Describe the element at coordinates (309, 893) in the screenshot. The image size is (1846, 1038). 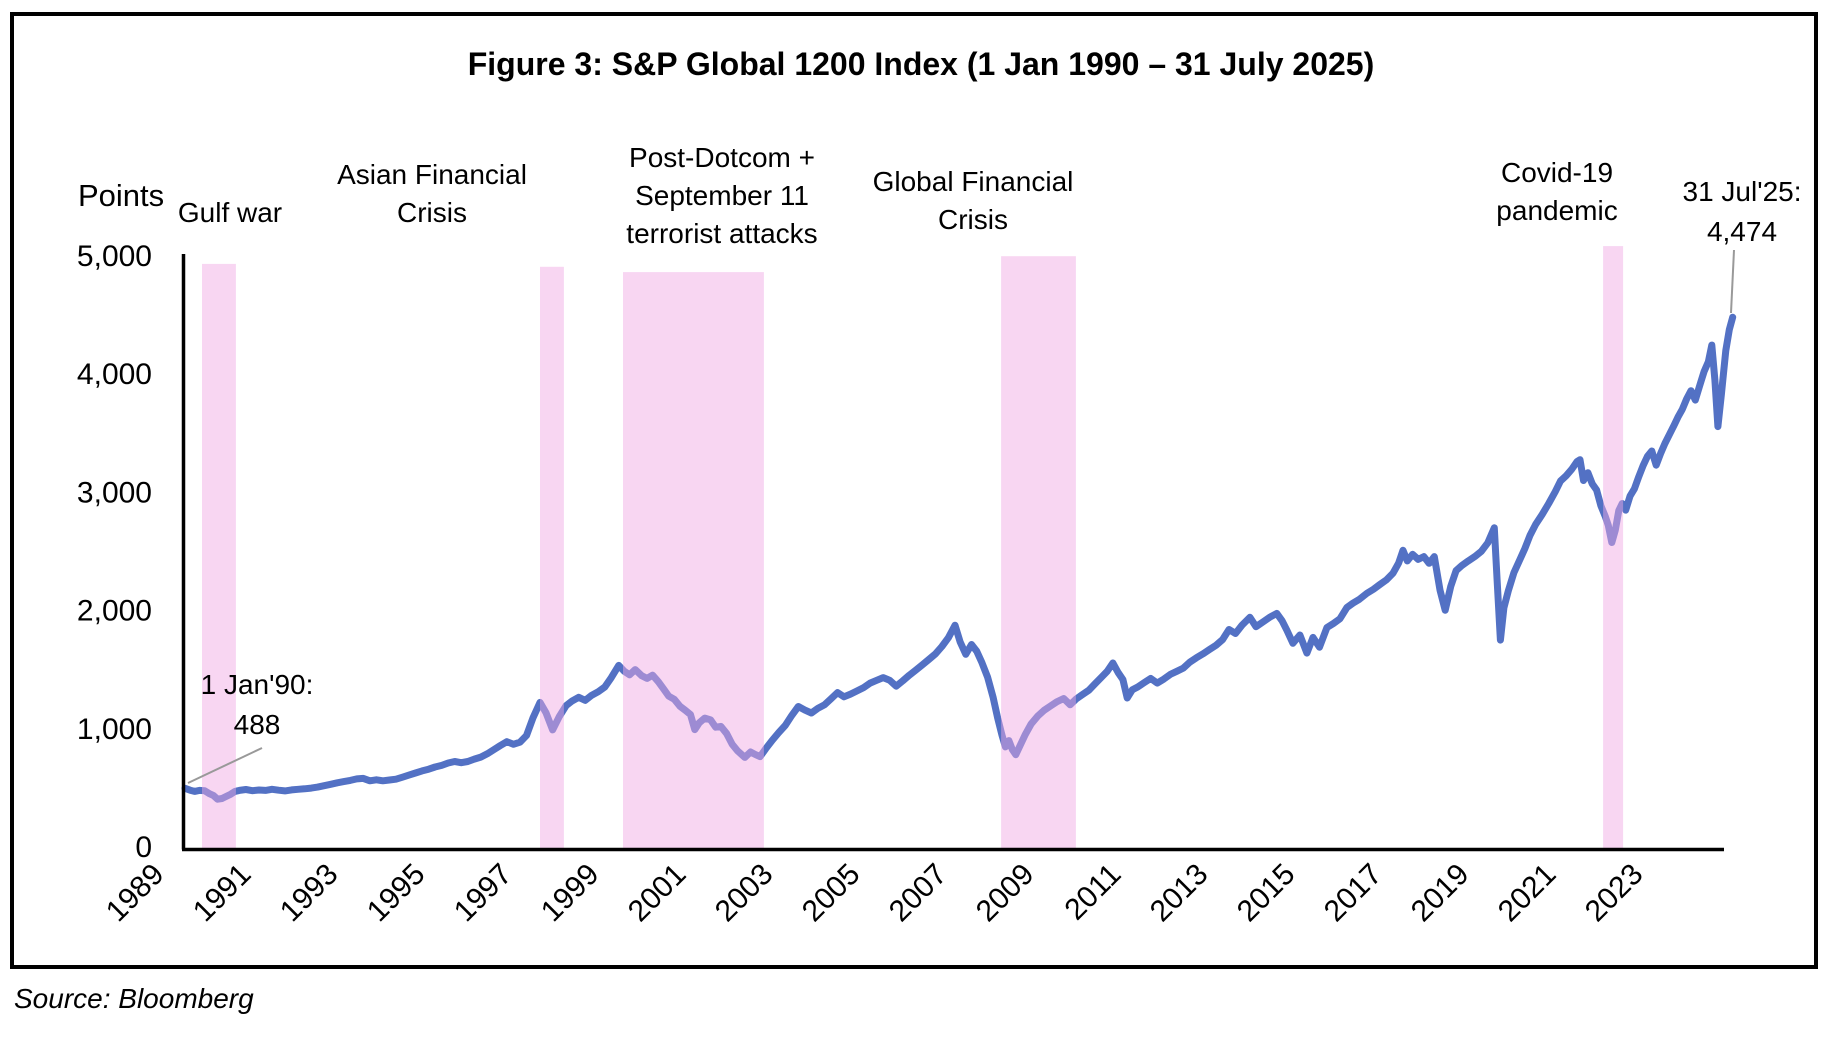
I see `x-tick-label: 1993` at that location.